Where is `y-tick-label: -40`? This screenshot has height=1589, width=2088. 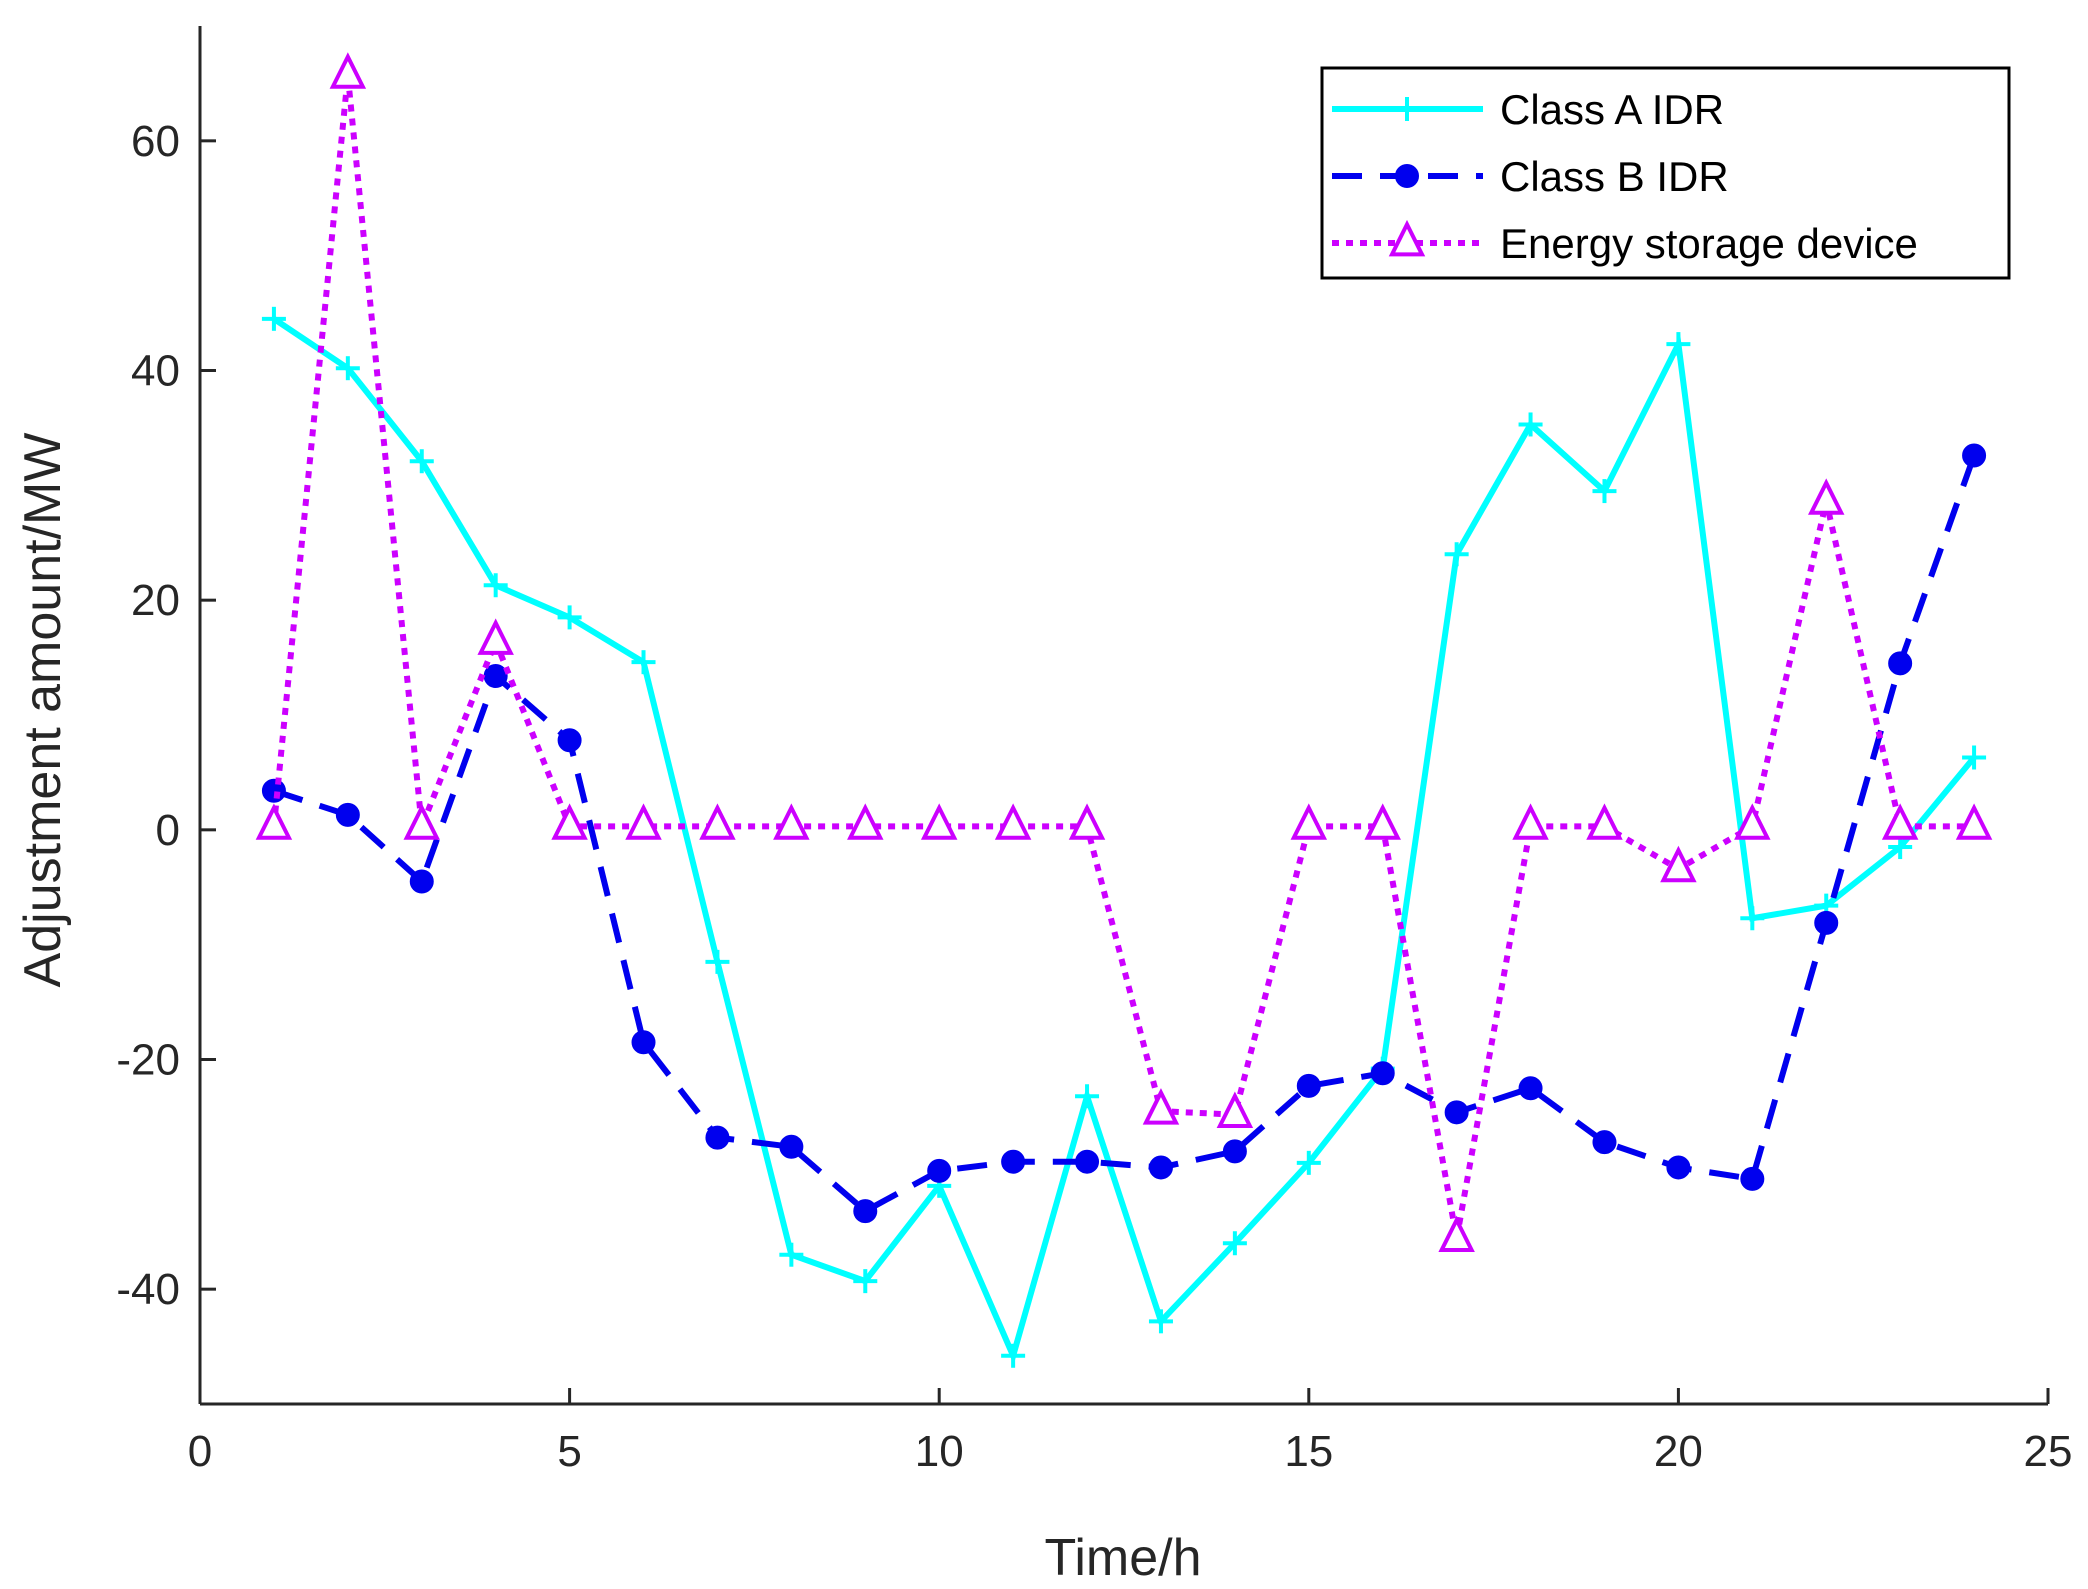 y-tick-label: -40 is located at coordinates (148, 1289).